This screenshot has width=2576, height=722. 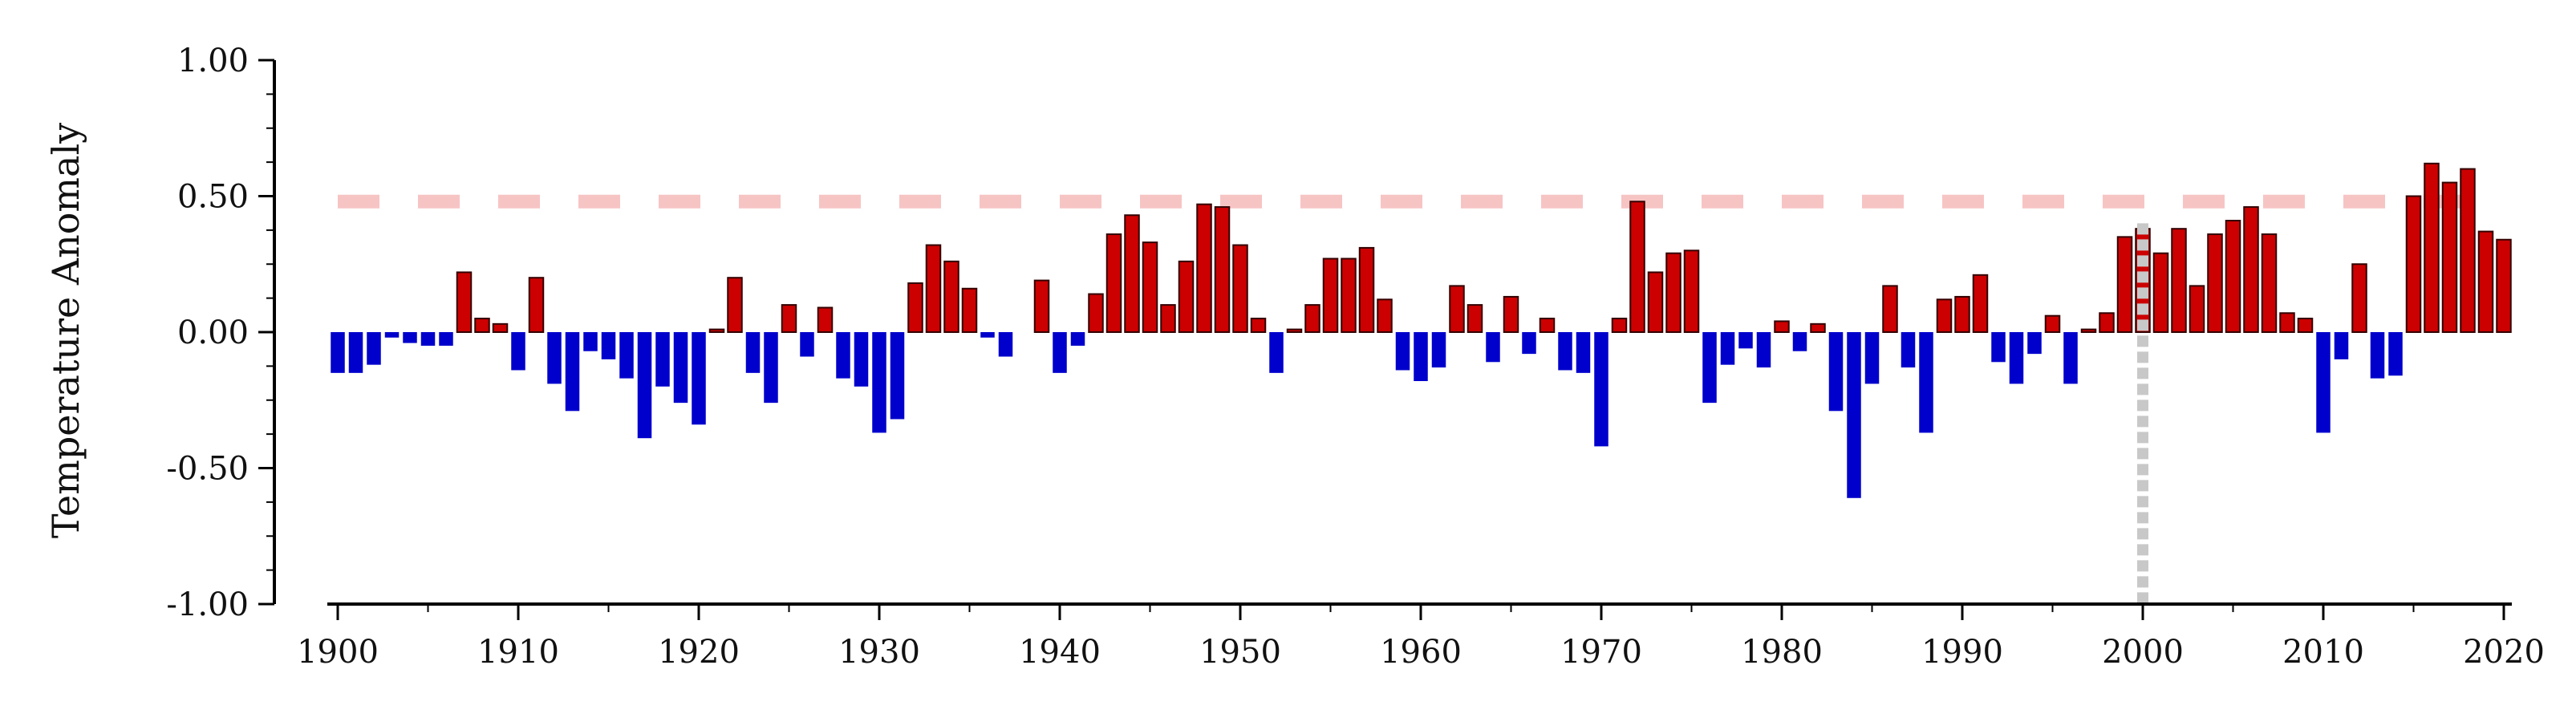 What do you see at coordinates (1655, 302) in the screenshot?
I see `bar-1973` at bounding box center [1655, 302].